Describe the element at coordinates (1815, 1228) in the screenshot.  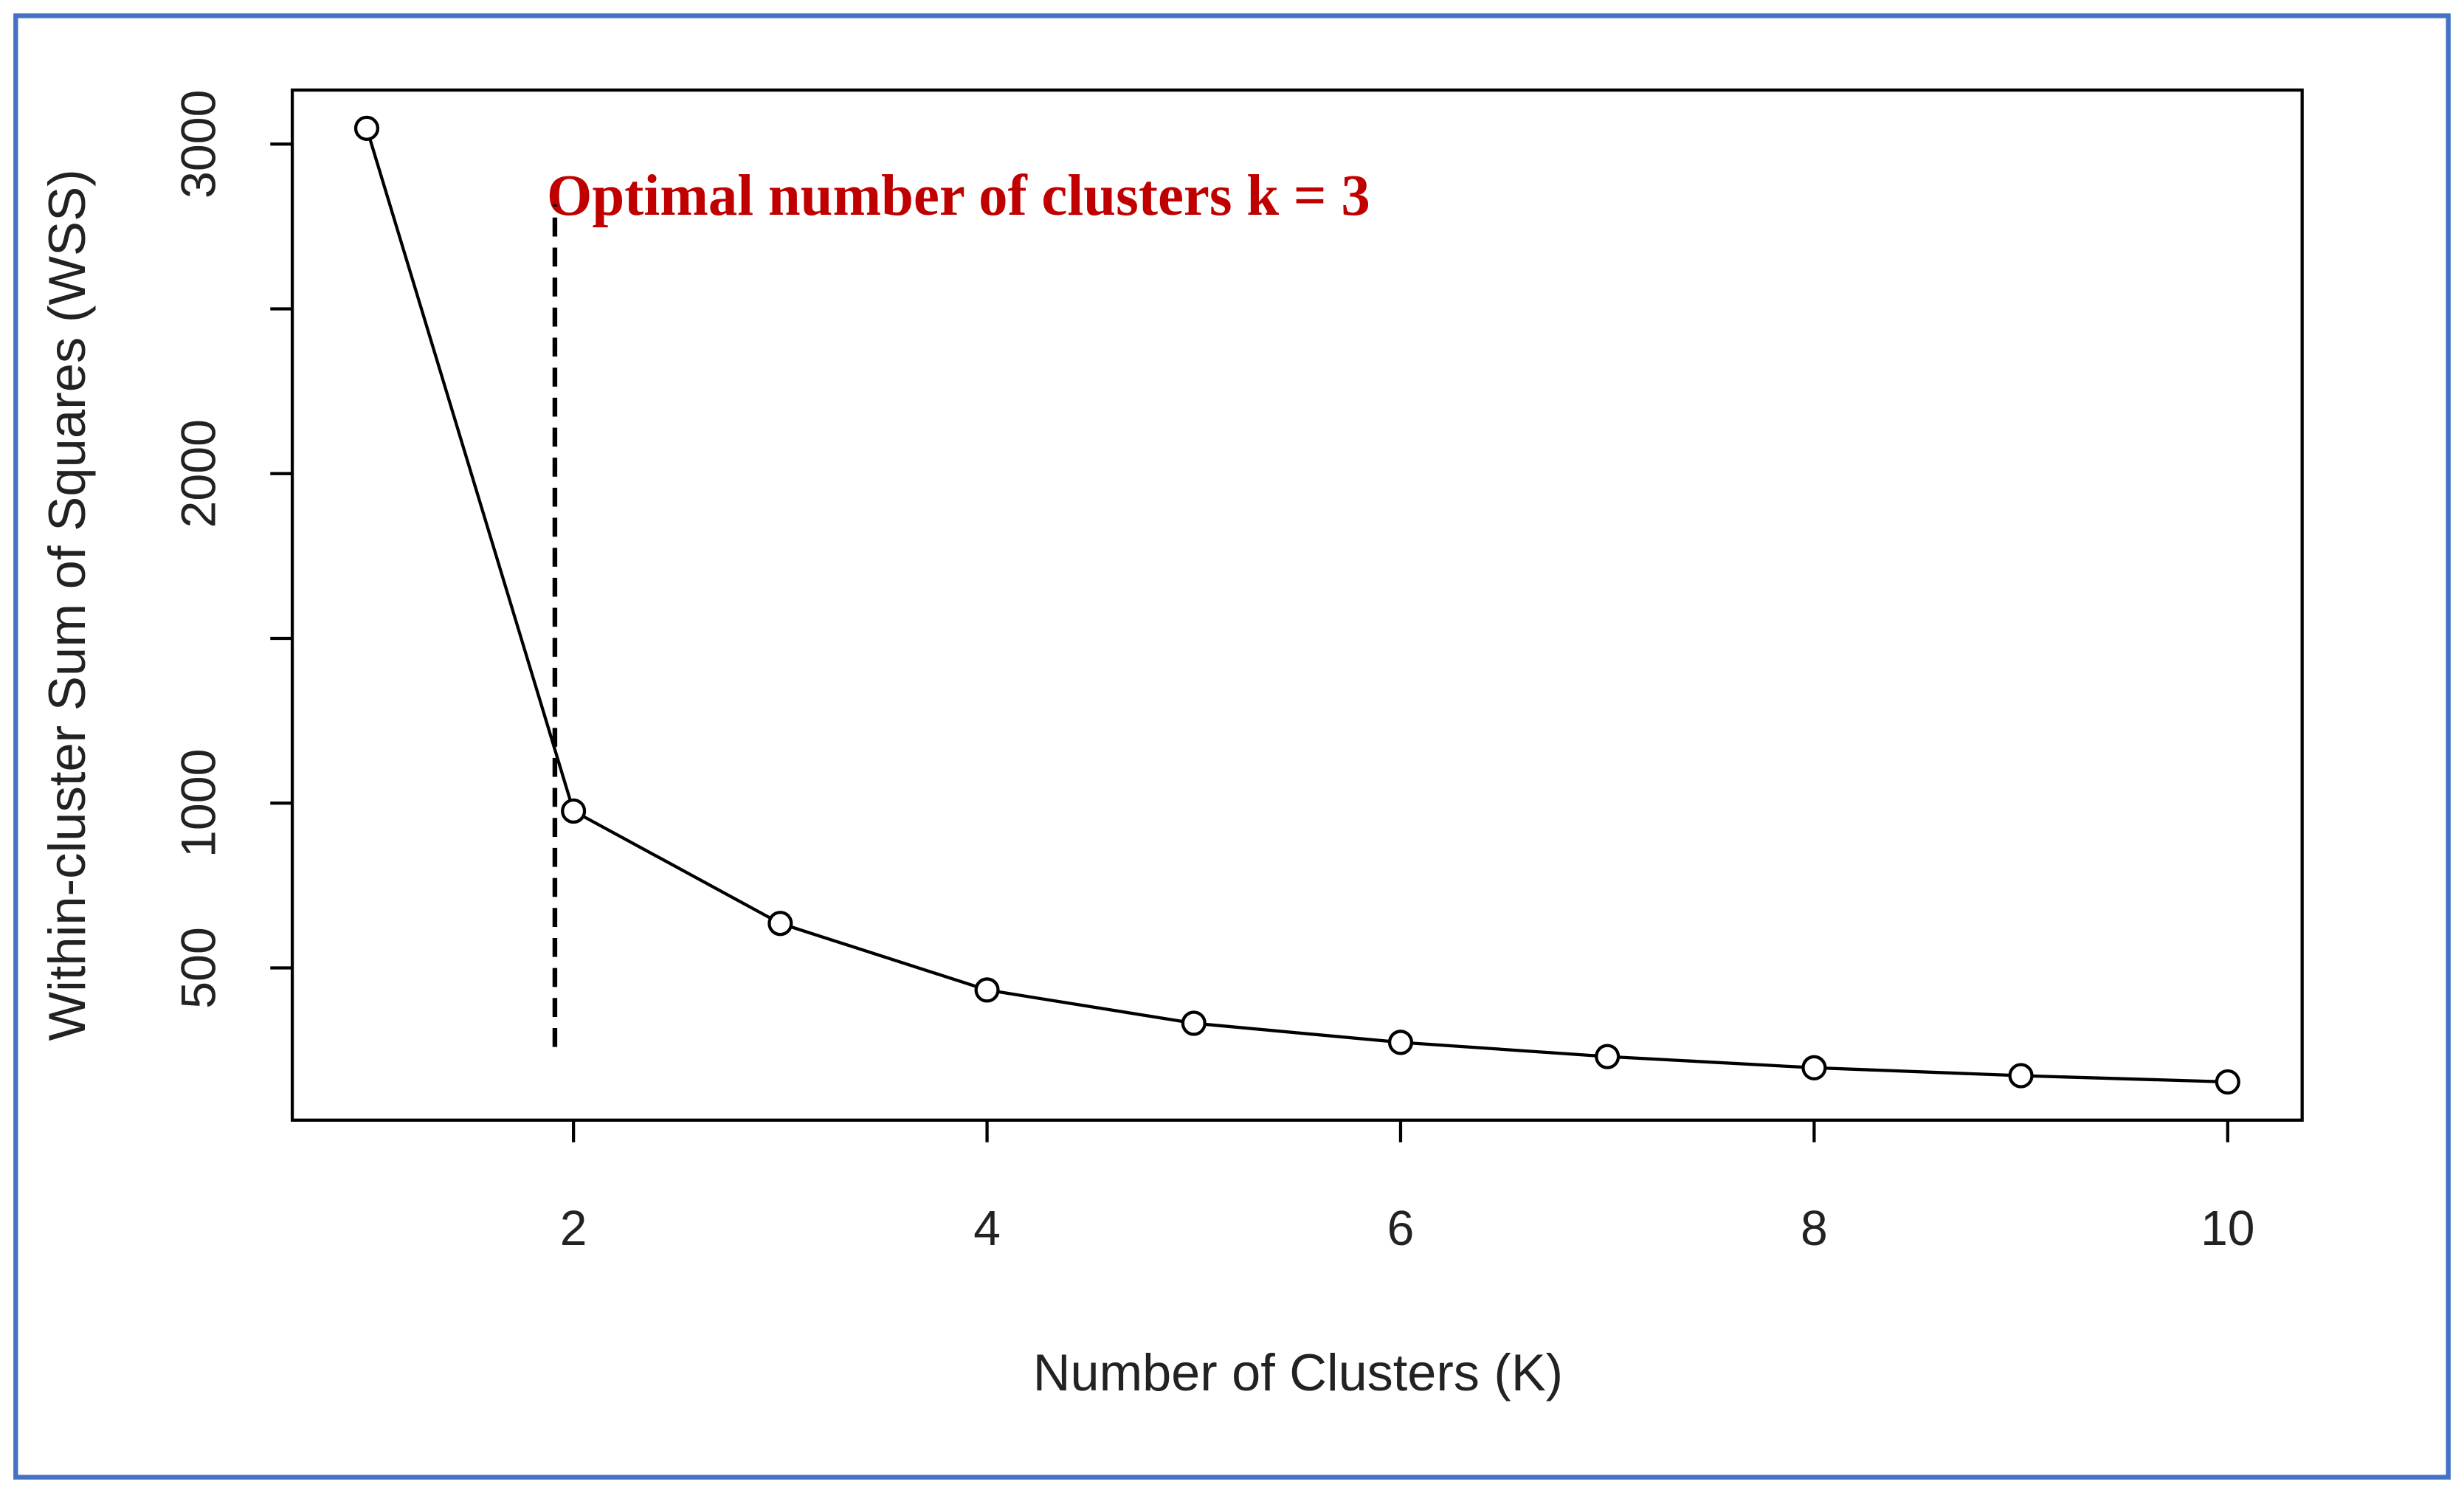
I see `x-tick-label: 8` at that location.